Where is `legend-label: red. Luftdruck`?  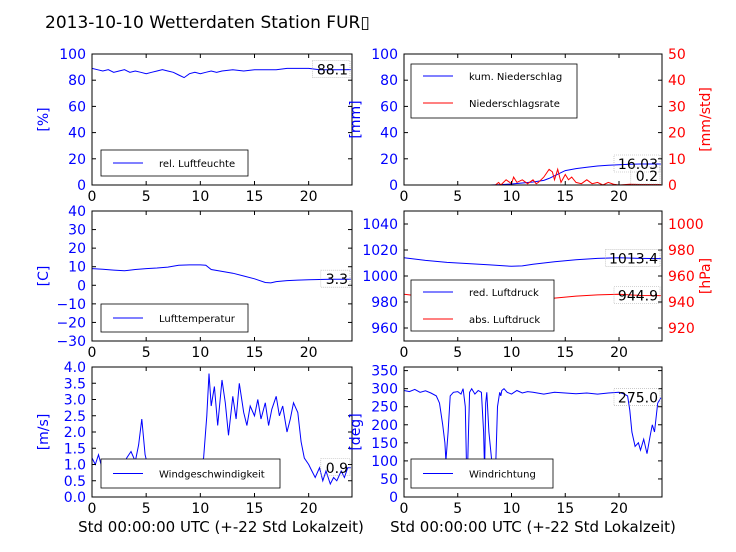 legend-label: red. Luftdruck is located at coordinates (504, 293).